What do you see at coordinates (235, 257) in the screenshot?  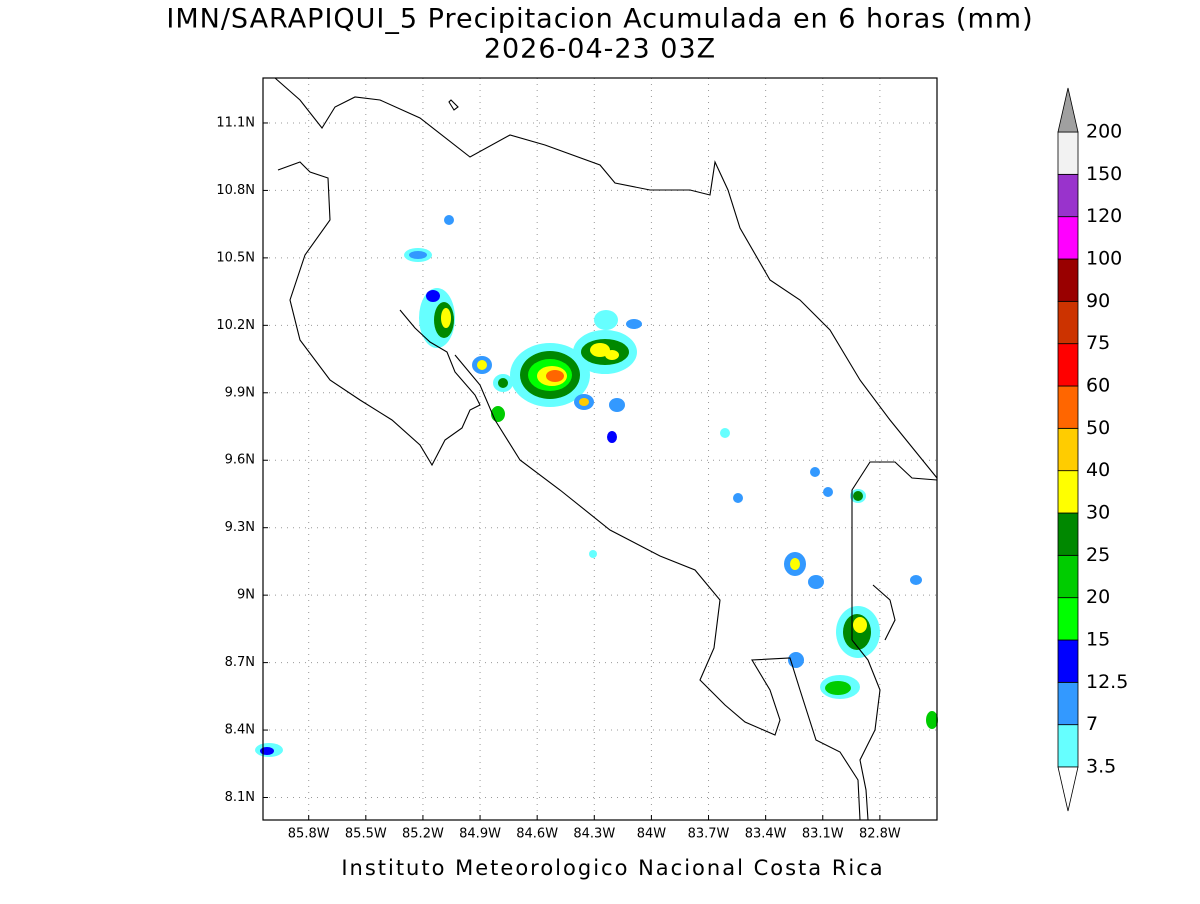 I see `y-tick-label: 10.5N` at bounding box center [235, 257].